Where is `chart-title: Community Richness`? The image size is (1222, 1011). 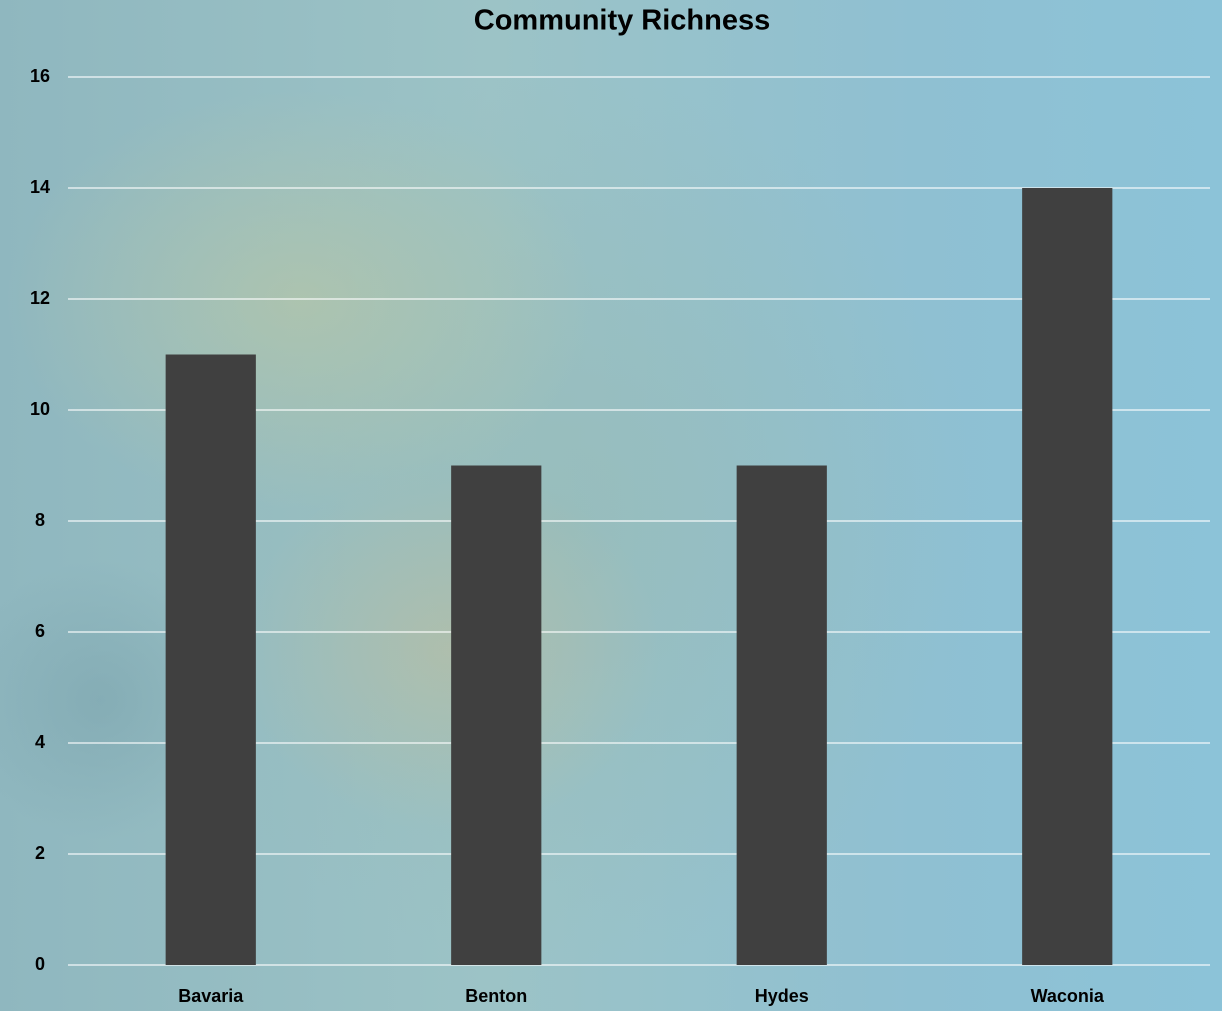
chart-title: Community Richness is located at coordinates (622, 21).